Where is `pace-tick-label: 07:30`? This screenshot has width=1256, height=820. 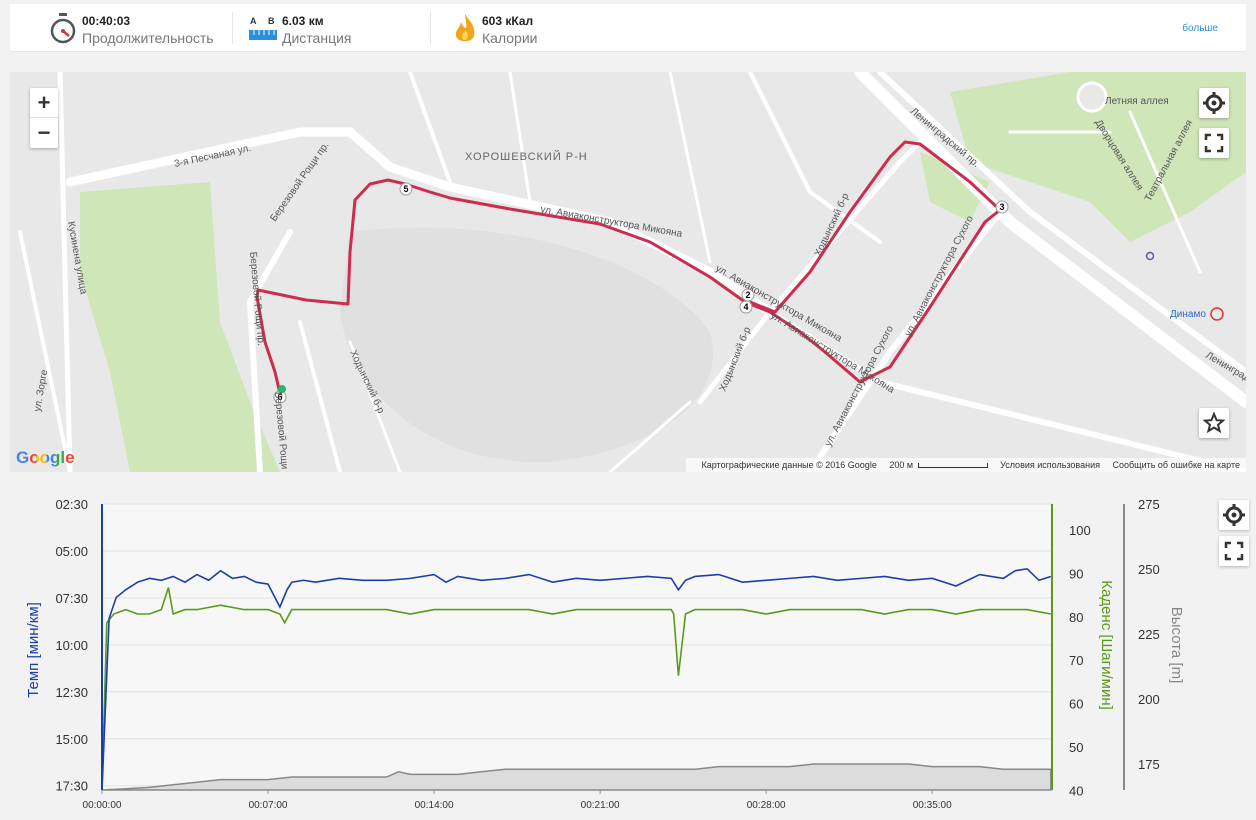
pace-tick-label: 07:30 is located at coordinates (71, 598).